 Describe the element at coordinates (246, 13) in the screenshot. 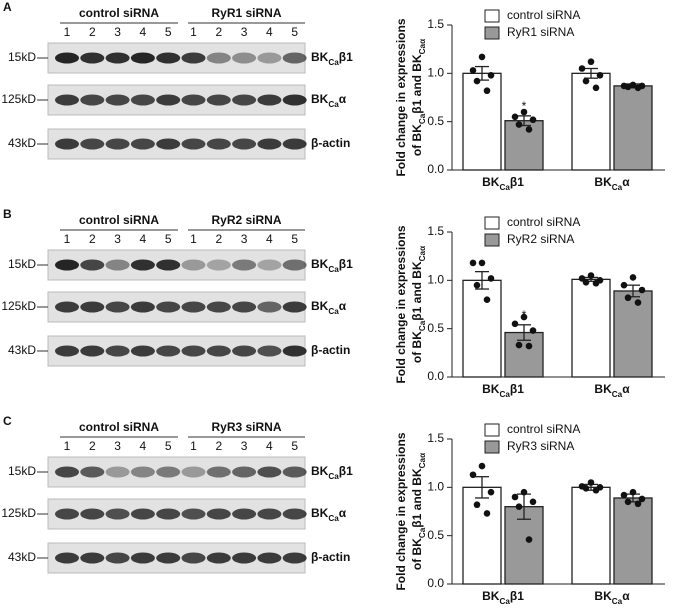

I see `lane-group-label: RyR1 siRNA` at that location.